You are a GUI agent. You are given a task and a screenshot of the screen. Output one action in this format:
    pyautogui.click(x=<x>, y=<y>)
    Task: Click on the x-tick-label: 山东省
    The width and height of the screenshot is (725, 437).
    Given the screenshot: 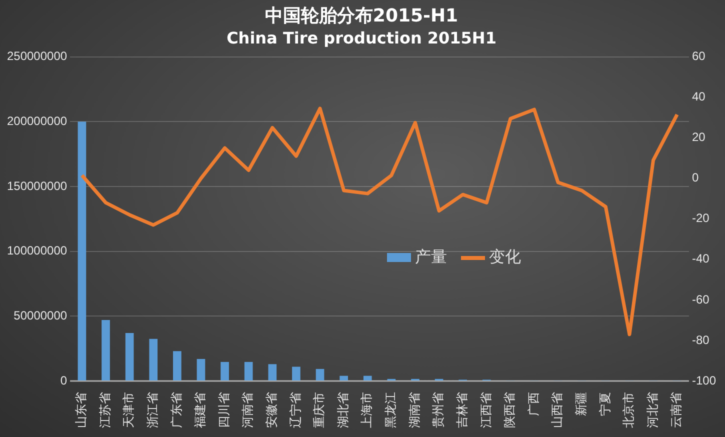 What is the action you would take?
    pyautogui.click(x=81, y=410)
    